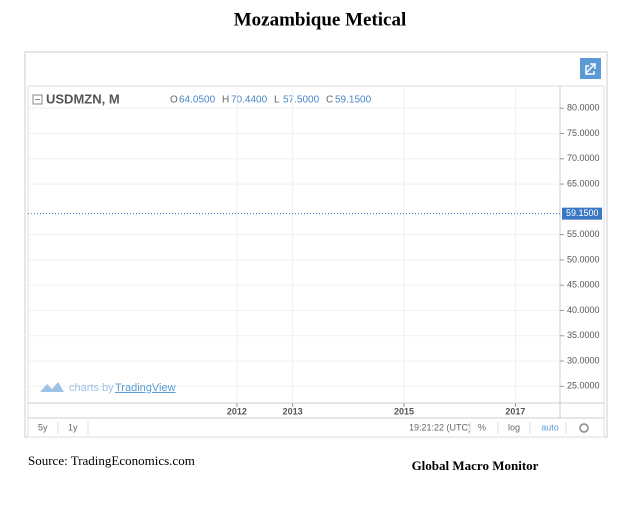 This screenshot has width=640, height=505. I want to click on x-tick-label: 2013, so click(293, 411).